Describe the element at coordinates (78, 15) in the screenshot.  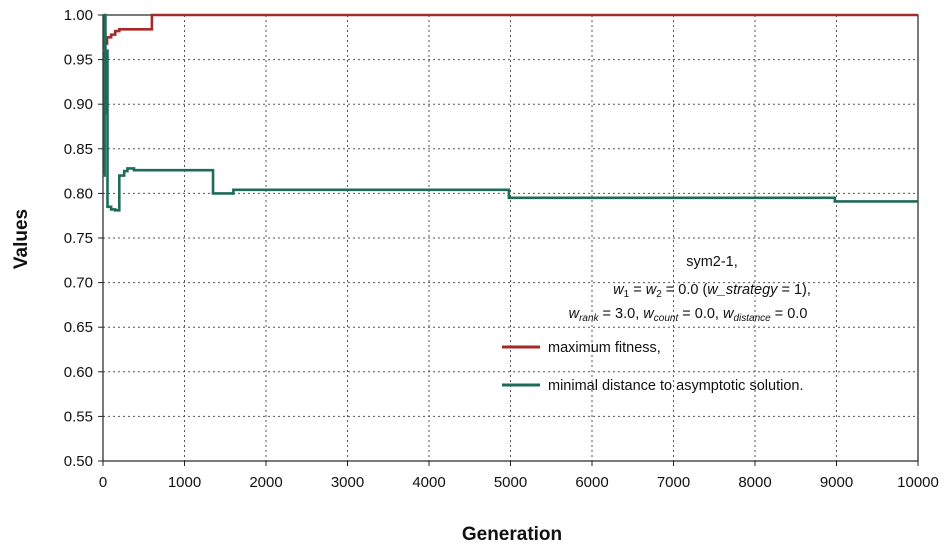
I see `y-tick-label: 1.00` at that location.